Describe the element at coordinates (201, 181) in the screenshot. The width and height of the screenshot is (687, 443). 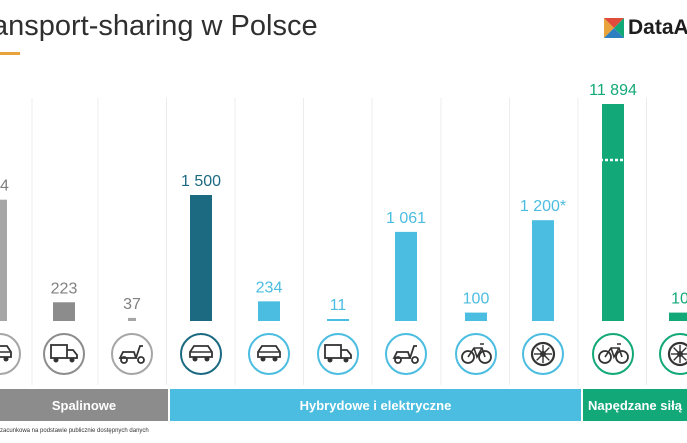
I see `bar-value-label: 1 500` at that location.